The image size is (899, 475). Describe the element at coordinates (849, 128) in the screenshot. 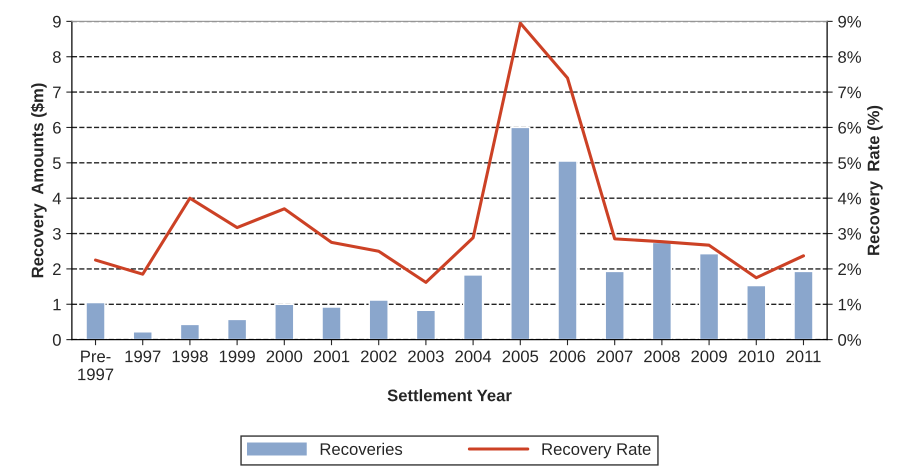

I see `y2-tick-label: 6%` at that location.